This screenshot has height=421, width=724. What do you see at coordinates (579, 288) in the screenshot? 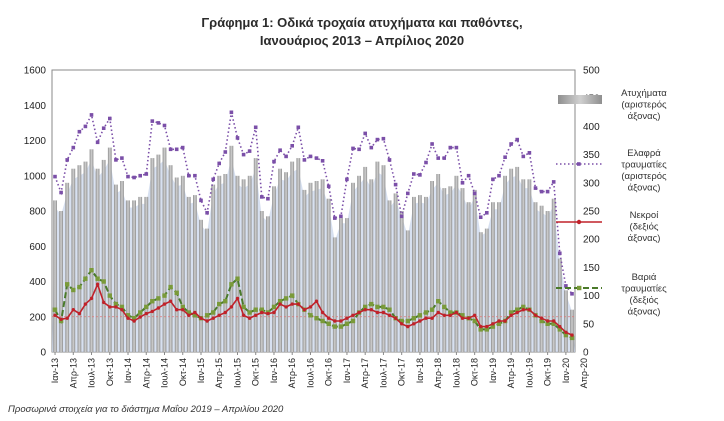
I see `legend-marker-serious` at bounding box center [579, 288].